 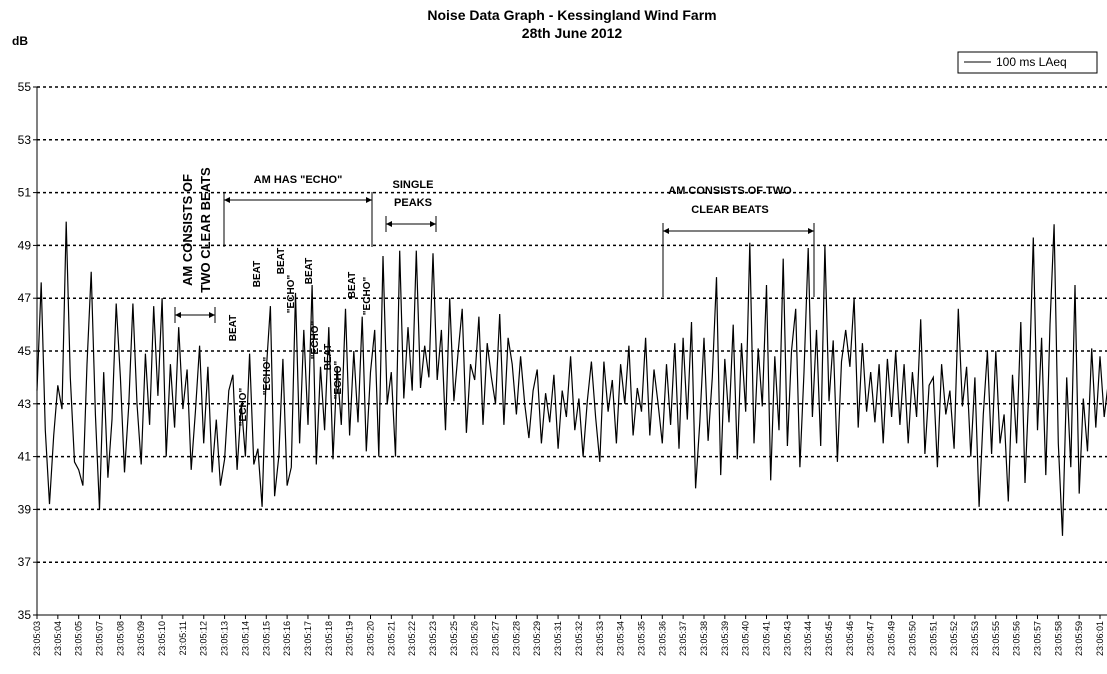 What do you see at coordinates (725, 638) in the screenshot?
I see `x-tick-label: 23:05:39` at bounding box center [725, 638].